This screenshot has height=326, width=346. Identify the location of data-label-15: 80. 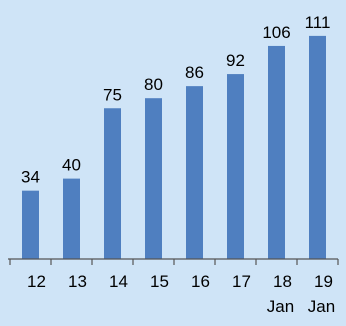
(153, 84).